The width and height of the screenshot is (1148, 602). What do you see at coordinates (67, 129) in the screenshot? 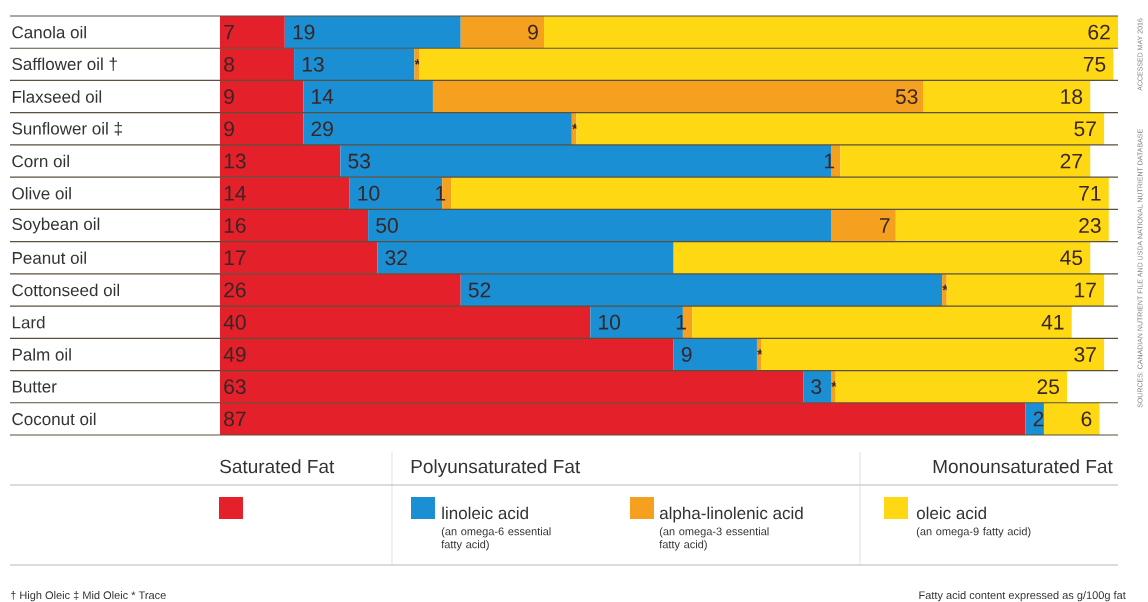
I see `y-tick-label: Sunflower oil ‡` at bounding box center [67, 129].